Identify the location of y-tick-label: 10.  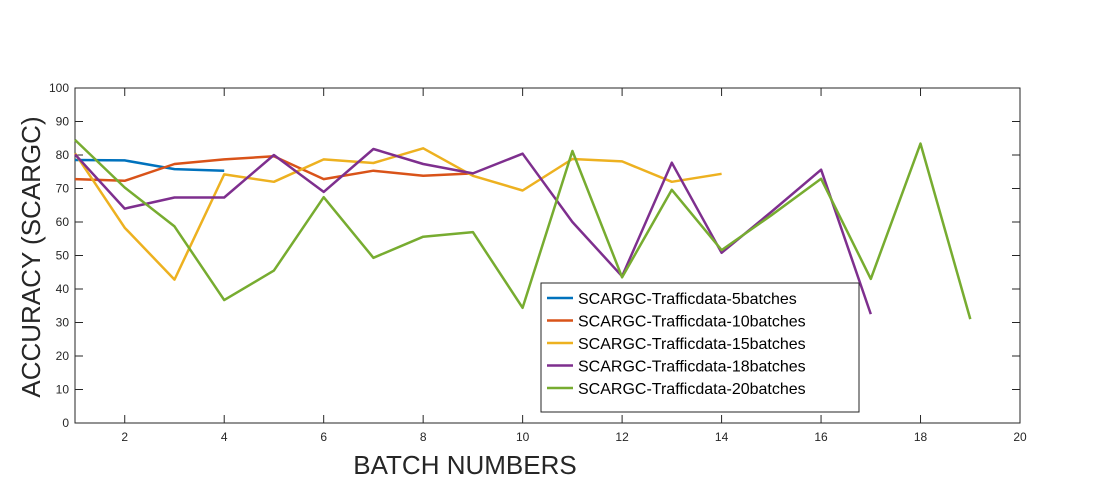
(63, 390).